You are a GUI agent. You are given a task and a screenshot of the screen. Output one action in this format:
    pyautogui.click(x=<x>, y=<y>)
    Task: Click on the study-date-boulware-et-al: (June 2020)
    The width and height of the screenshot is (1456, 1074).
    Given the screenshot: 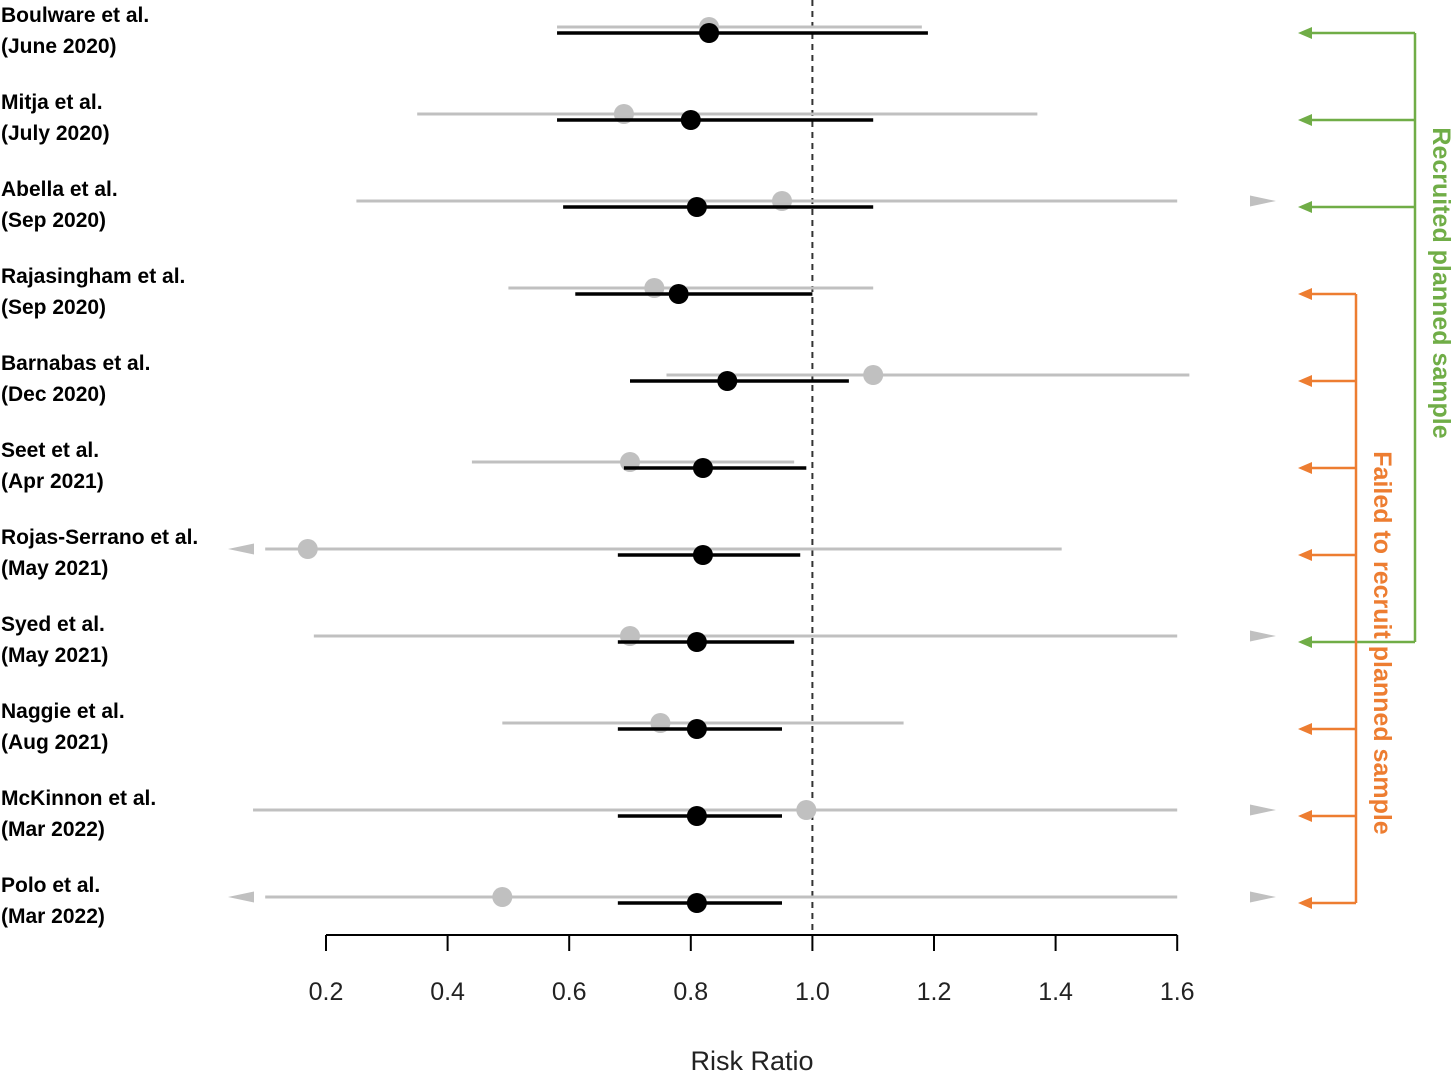 What is the action you would take?
    pyautogui.click(x=59, y=46)
    